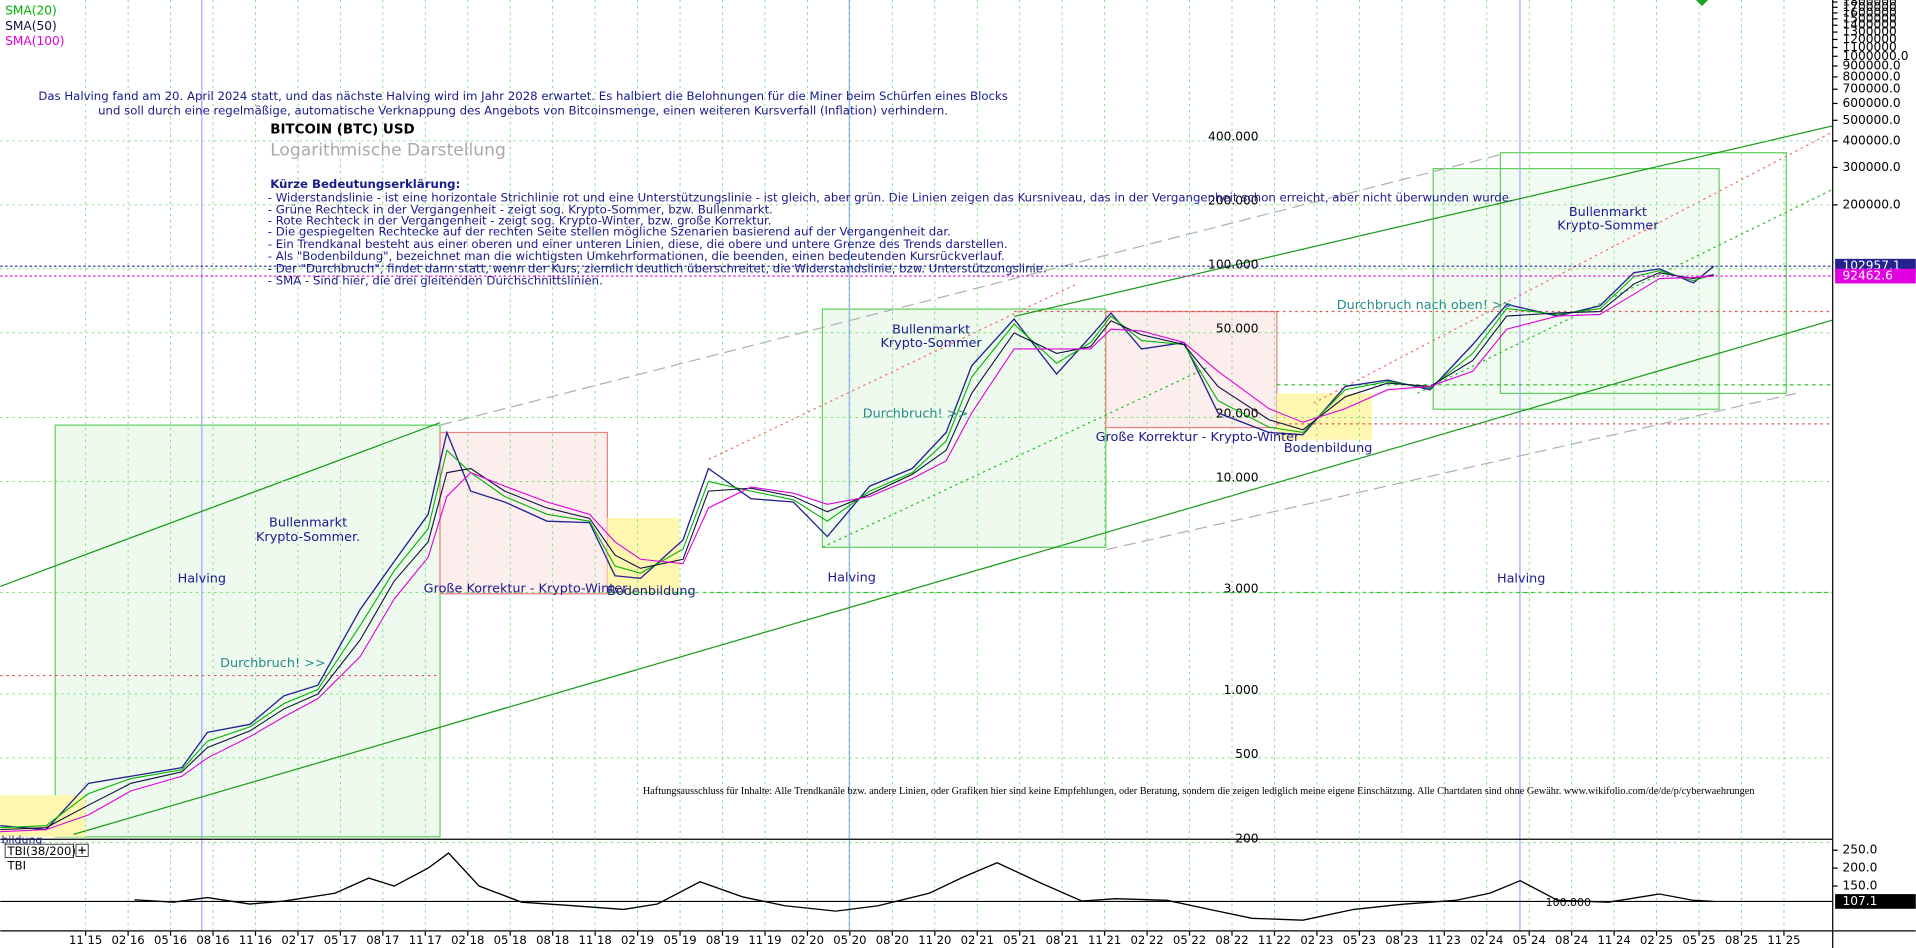  What do you see at coordinates (21, 839) in the screenshot?
I see `phase-label: bildung` at bounding box center [21, 839].